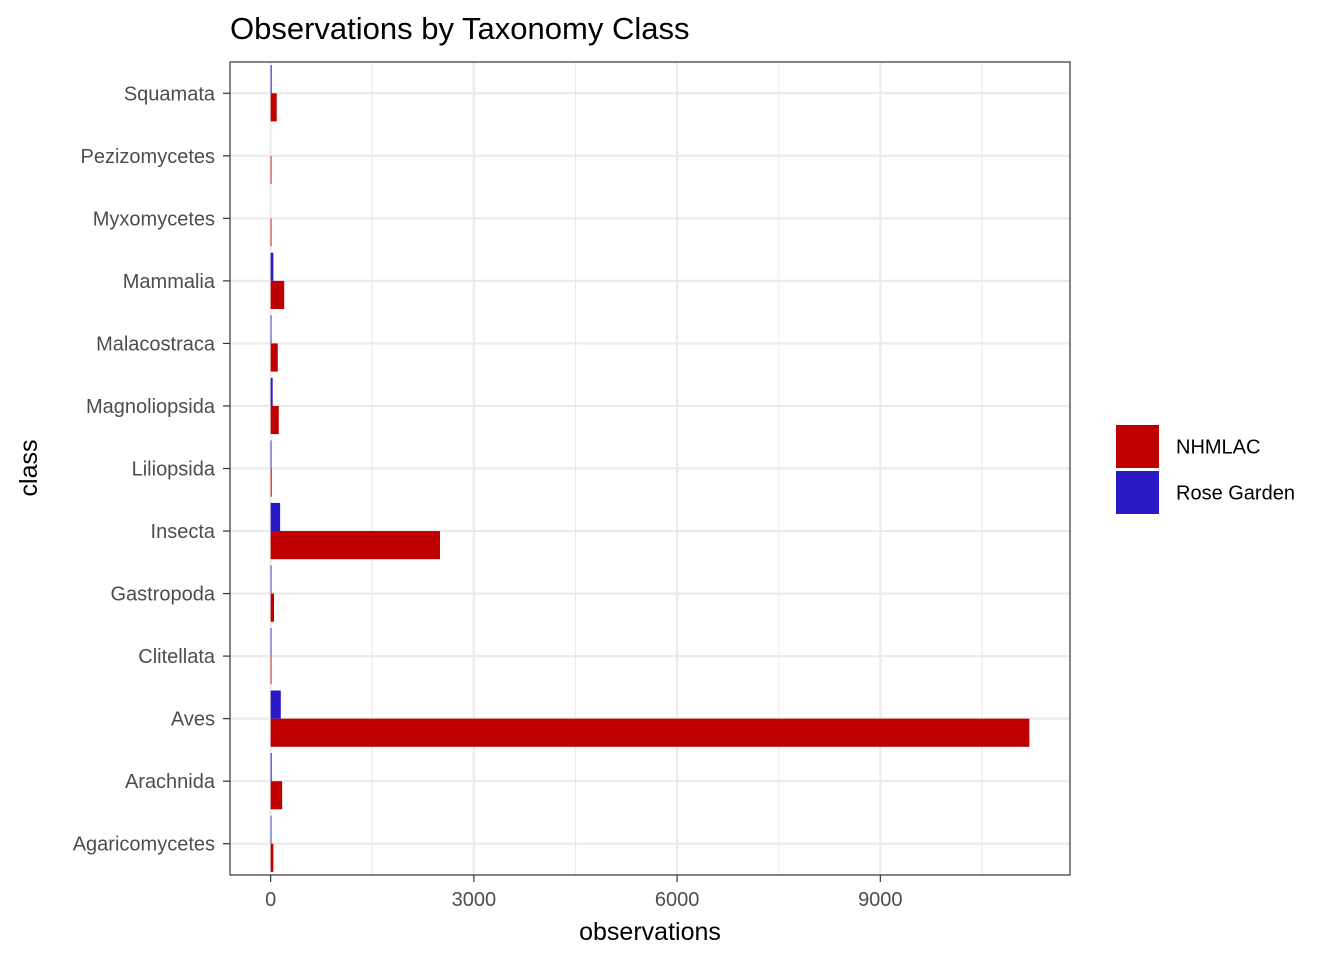 The width and height of the screenshot is (1344, 965). Describe the element at coordinates (271, 767) in the screenshot. I see `bar-rose-garden-arachnida` at that location.